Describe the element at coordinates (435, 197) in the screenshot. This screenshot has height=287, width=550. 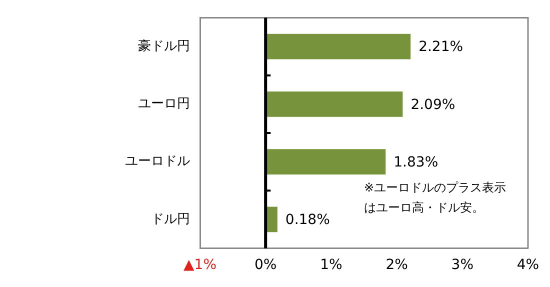
I see `annotation: ※ユーロドルのプラス表示はユーロ高・ドル安。` at that location.